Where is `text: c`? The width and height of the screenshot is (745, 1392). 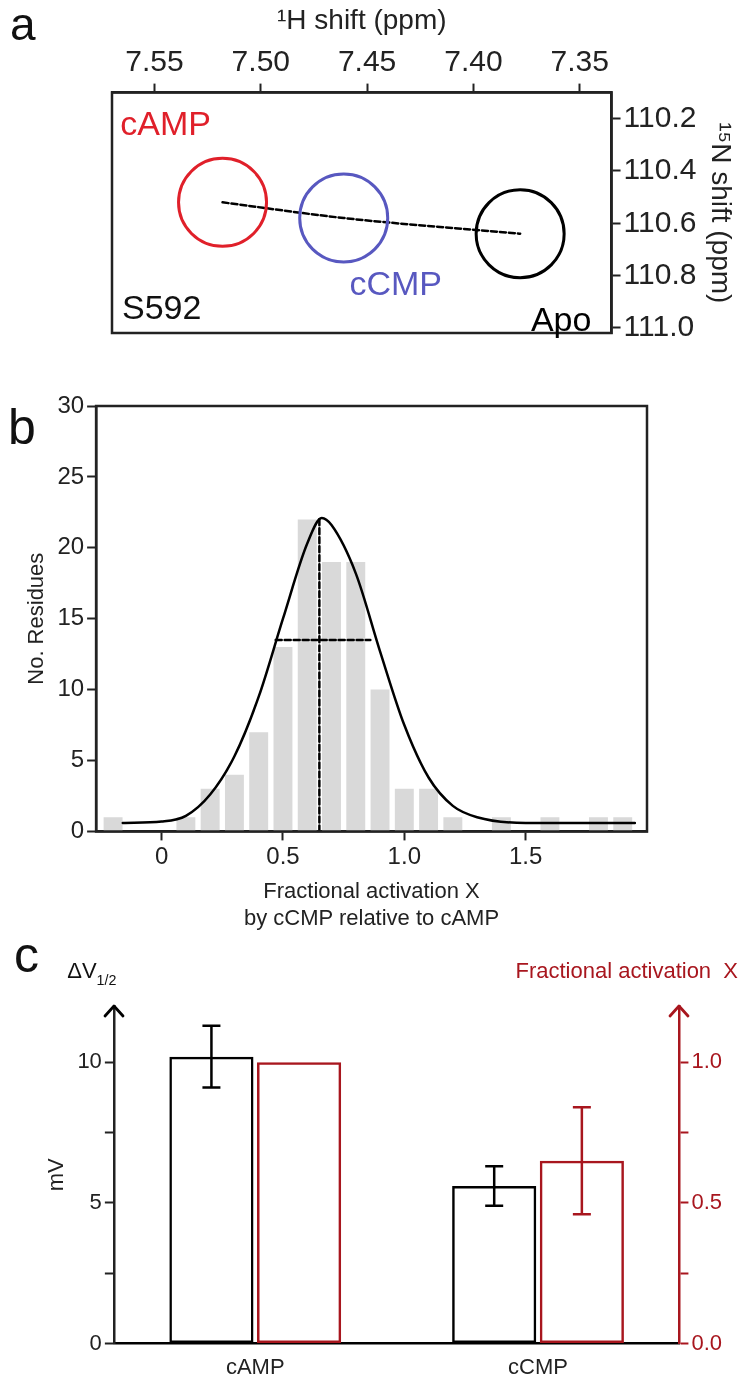 text: c is located at coordinates (26, 955).